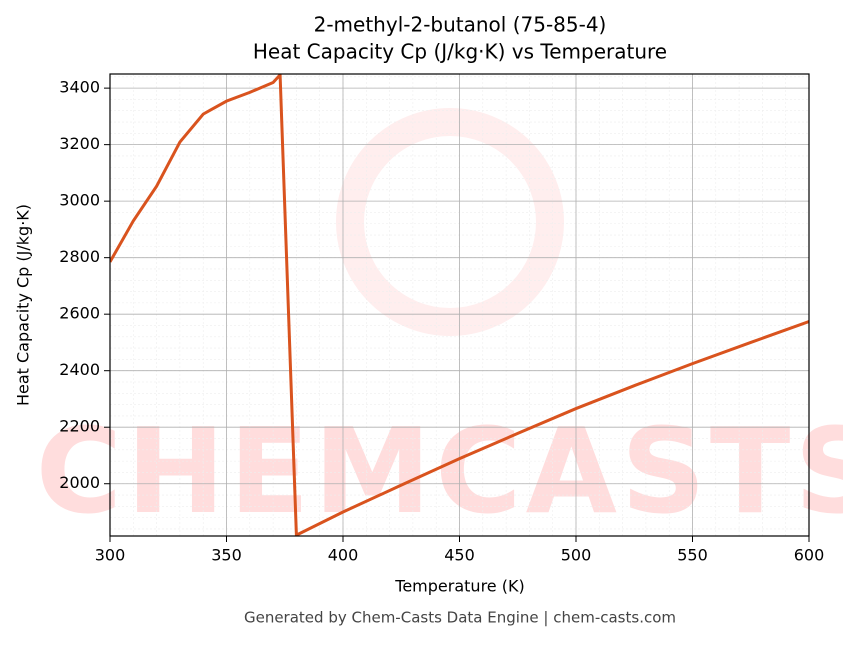 The image size is (843, 648). What do you see at coordinates (79, 313) in the screenshot?
I see `y-tick-label: 2600` at bounding box center [79, 313].